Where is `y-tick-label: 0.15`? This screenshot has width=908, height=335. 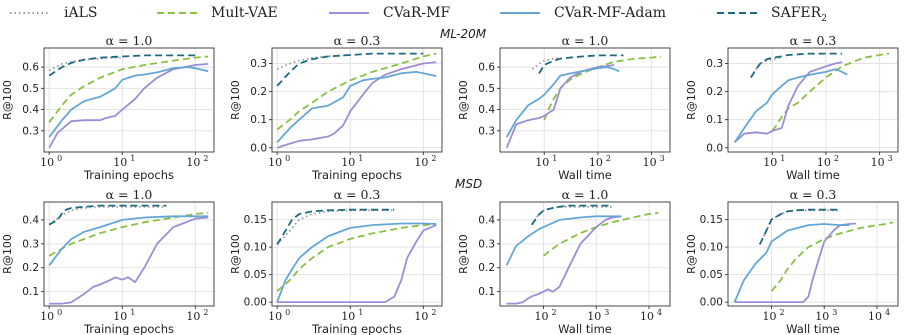
y-tick-label: 0.15 is located at coordinates (255, 220).